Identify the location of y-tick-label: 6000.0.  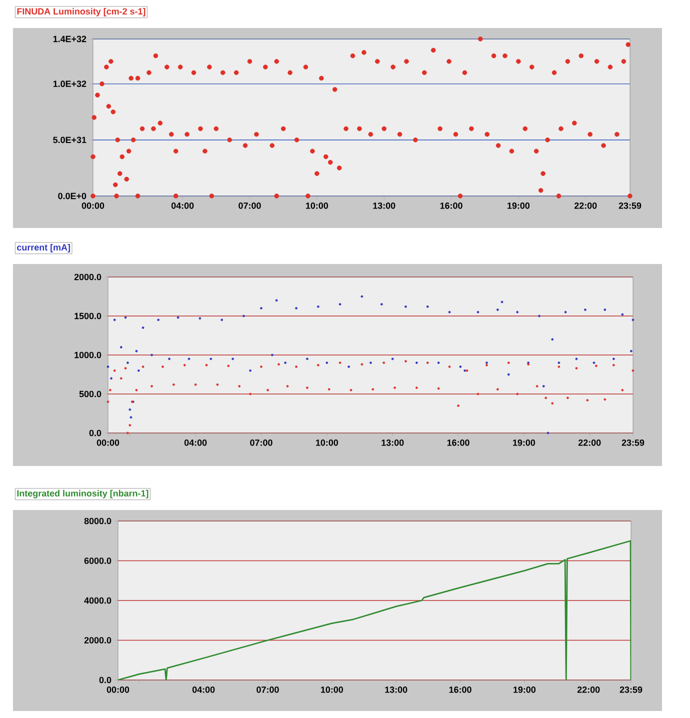
(98, 561).